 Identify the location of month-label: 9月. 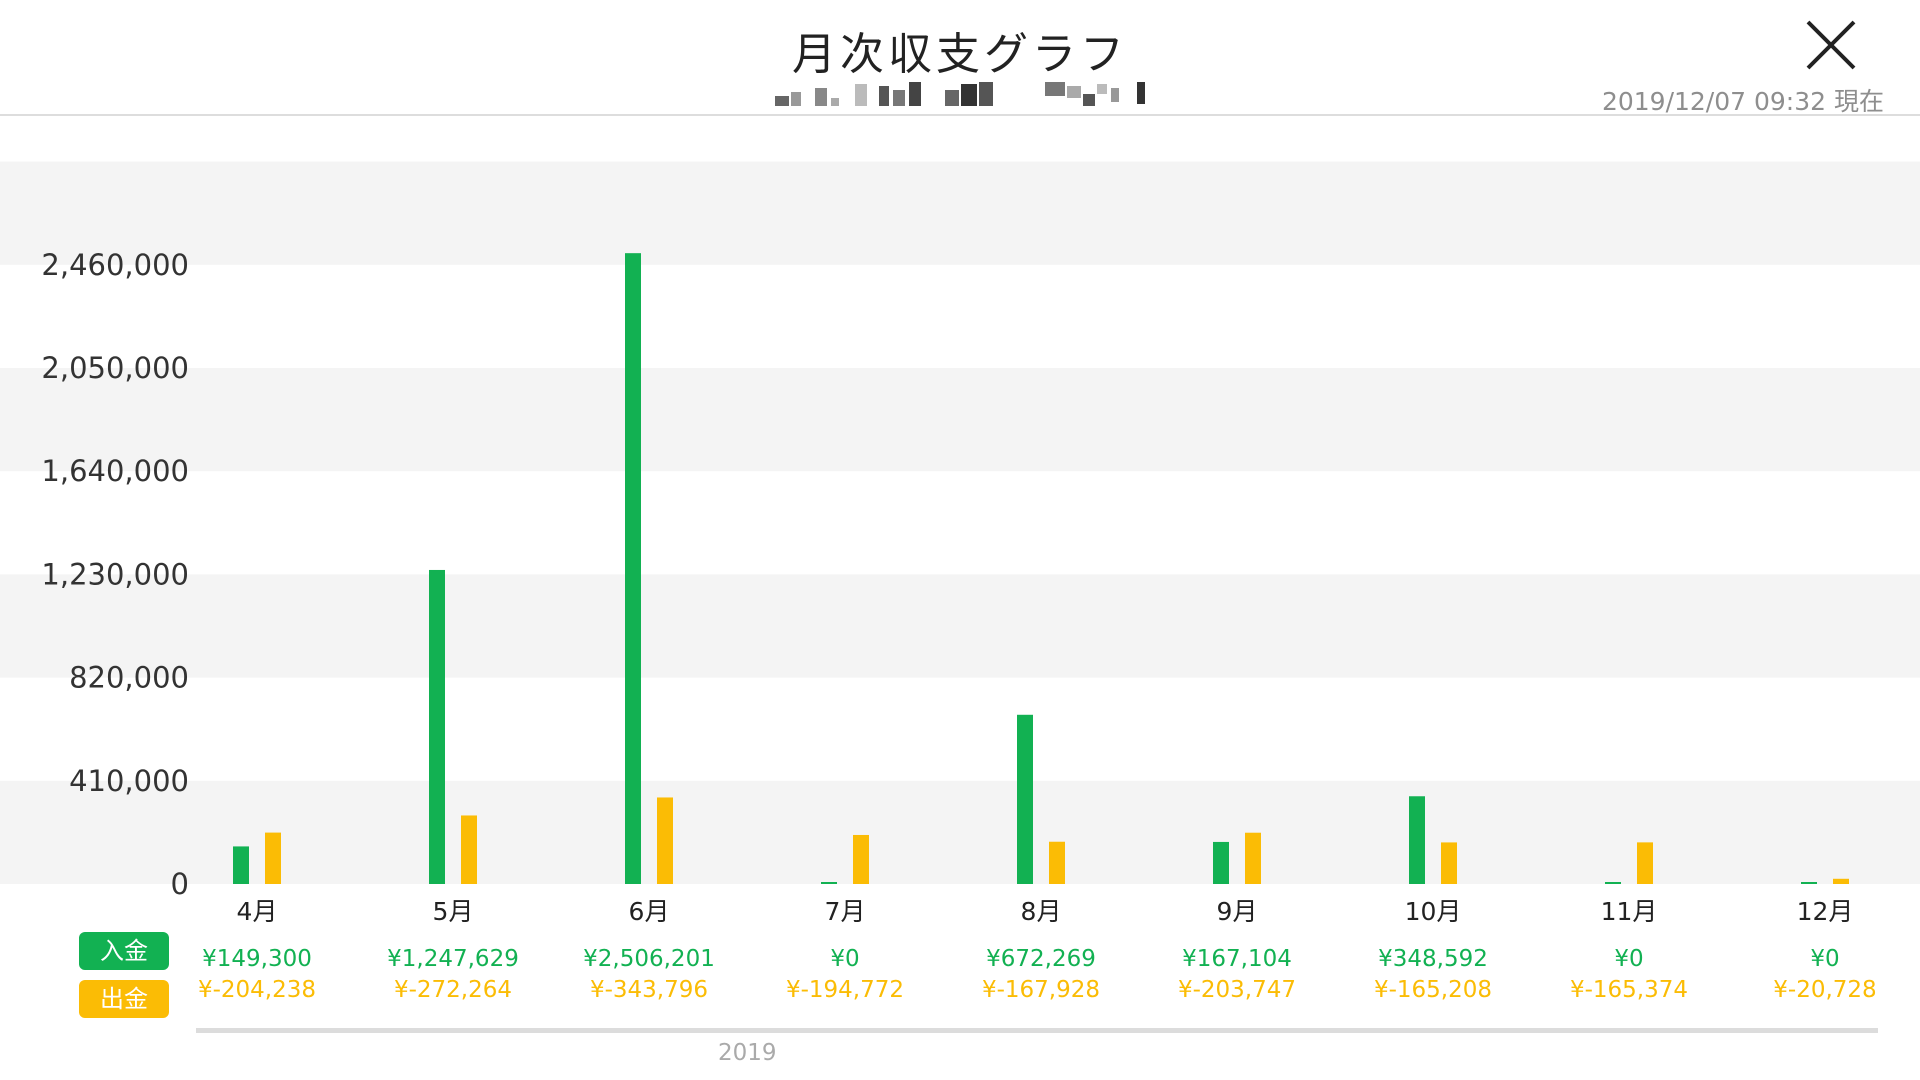
(1237, 911).